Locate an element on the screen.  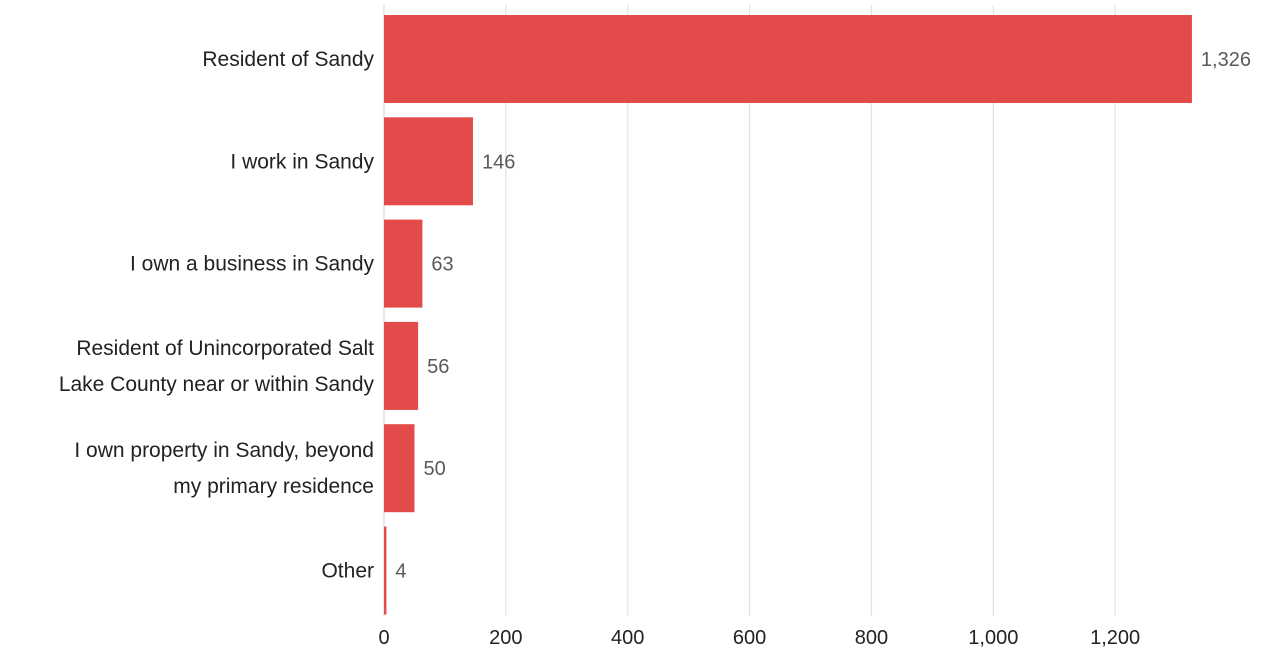
category-label: Other is located at coordinates (347, 571).